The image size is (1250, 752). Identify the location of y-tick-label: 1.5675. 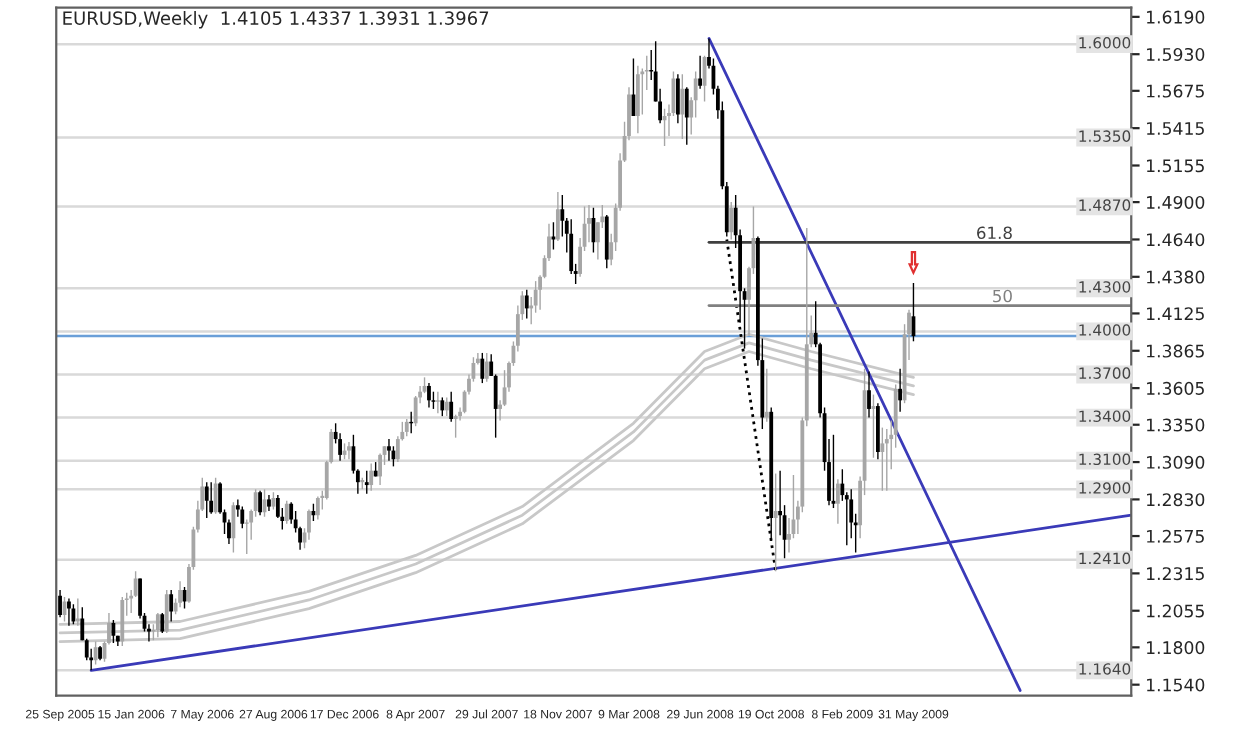
(1175, 91).